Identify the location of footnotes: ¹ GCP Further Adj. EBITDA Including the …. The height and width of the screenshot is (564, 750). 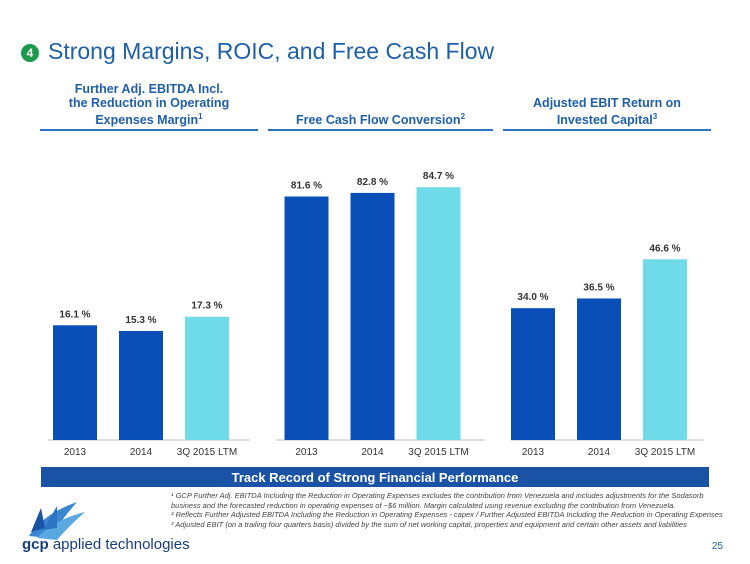
(456, 510).